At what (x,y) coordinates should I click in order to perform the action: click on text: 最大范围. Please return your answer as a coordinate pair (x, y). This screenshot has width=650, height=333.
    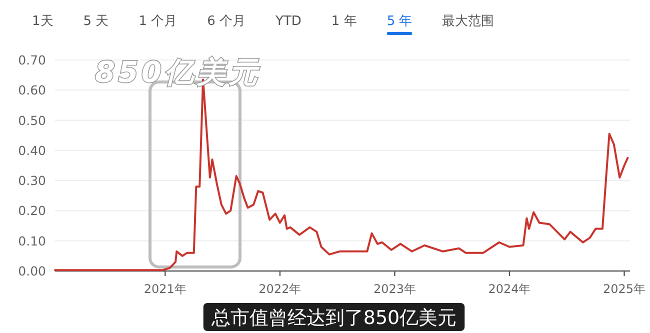
    Looking at the image, I should click on (468, 21).